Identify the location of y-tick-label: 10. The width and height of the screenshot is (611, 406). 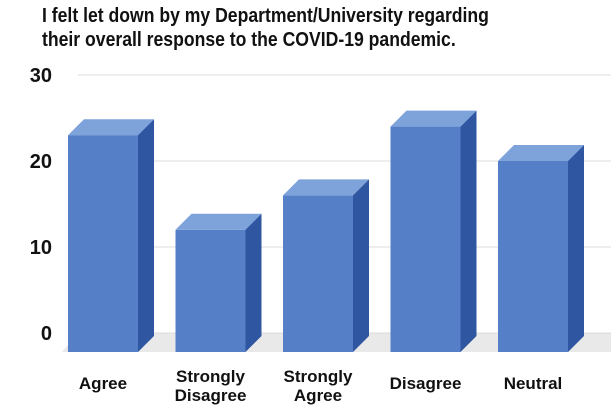
(41, 248).